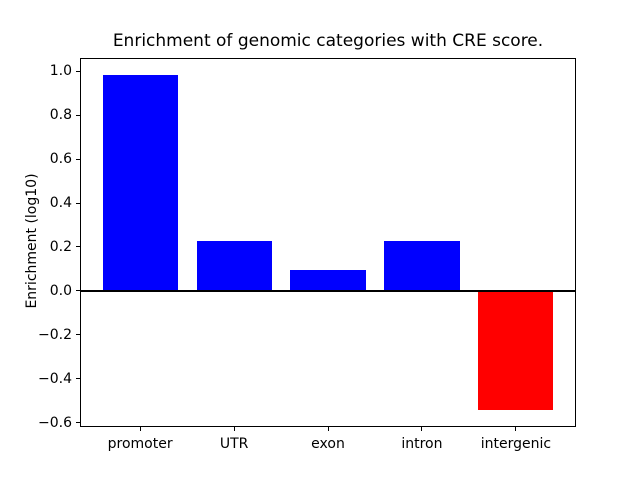 This screenshot has height=480, width=640. What do you see at coordinates (140, 182) in the screenshot?
I see `bar-promoter` at bounding box center [140, 182].